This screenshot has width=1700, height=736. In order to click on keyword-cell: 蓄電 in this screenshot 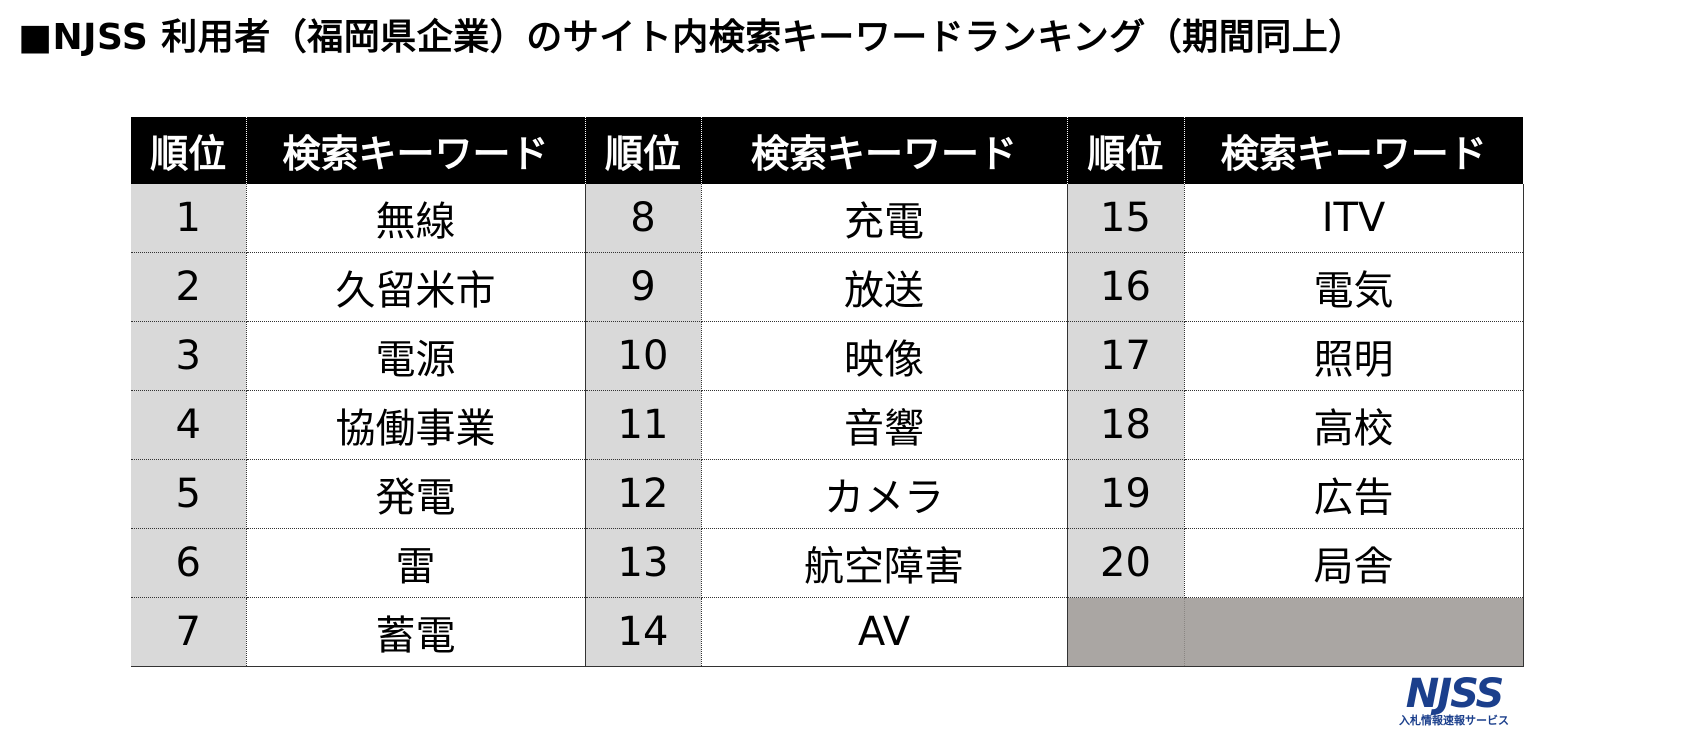, I will do `click(416, 632)`.